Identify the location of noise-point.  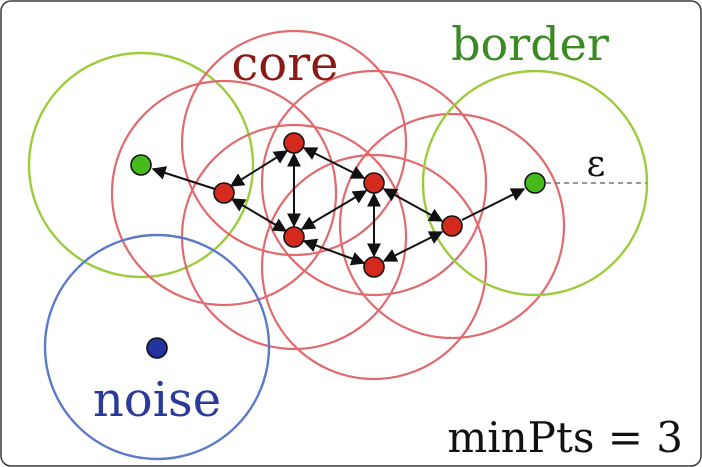
(157, 348).